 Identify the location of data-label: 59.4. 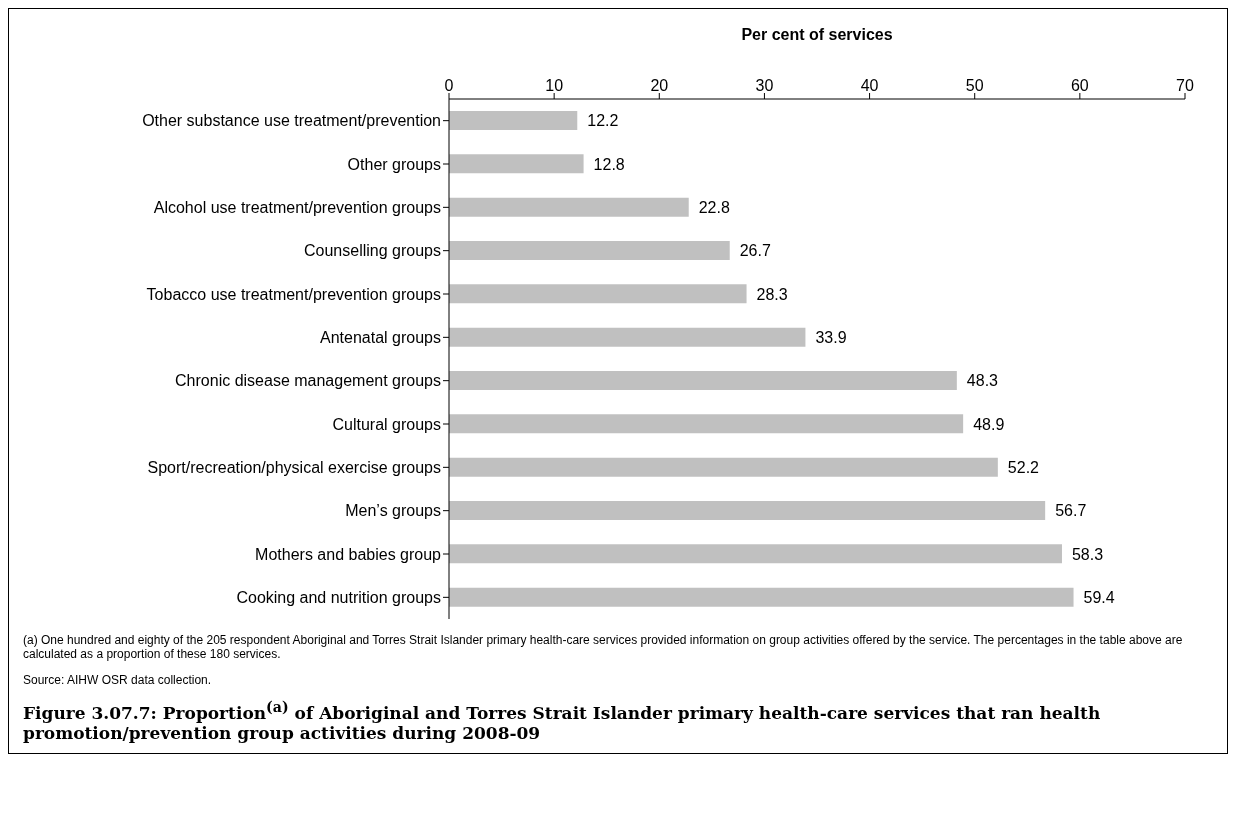
(1099, 597).